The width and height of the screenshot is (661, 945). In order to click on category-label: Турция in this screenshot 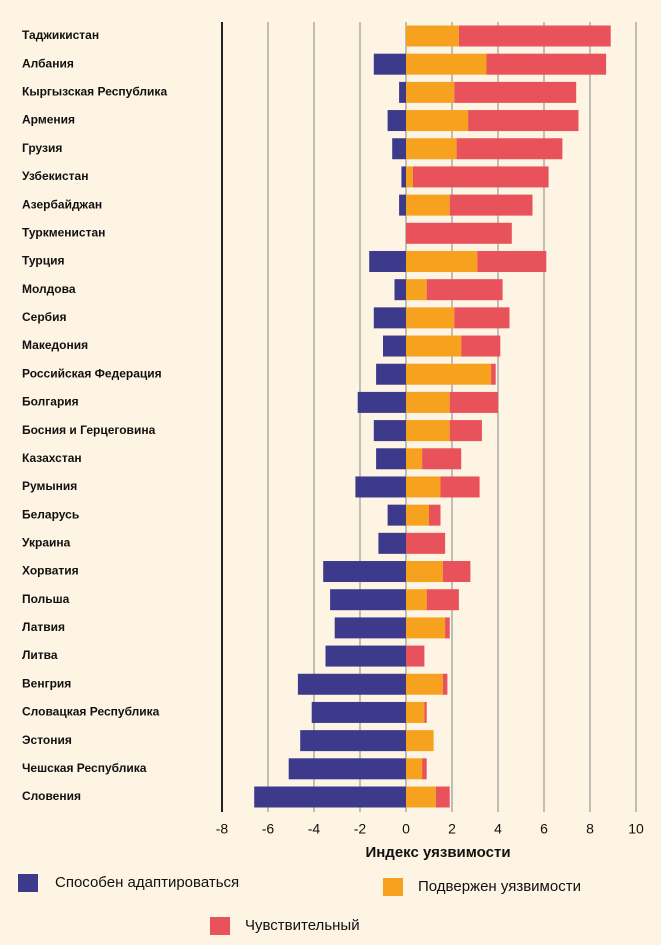, I will do `click(43, 261)`.